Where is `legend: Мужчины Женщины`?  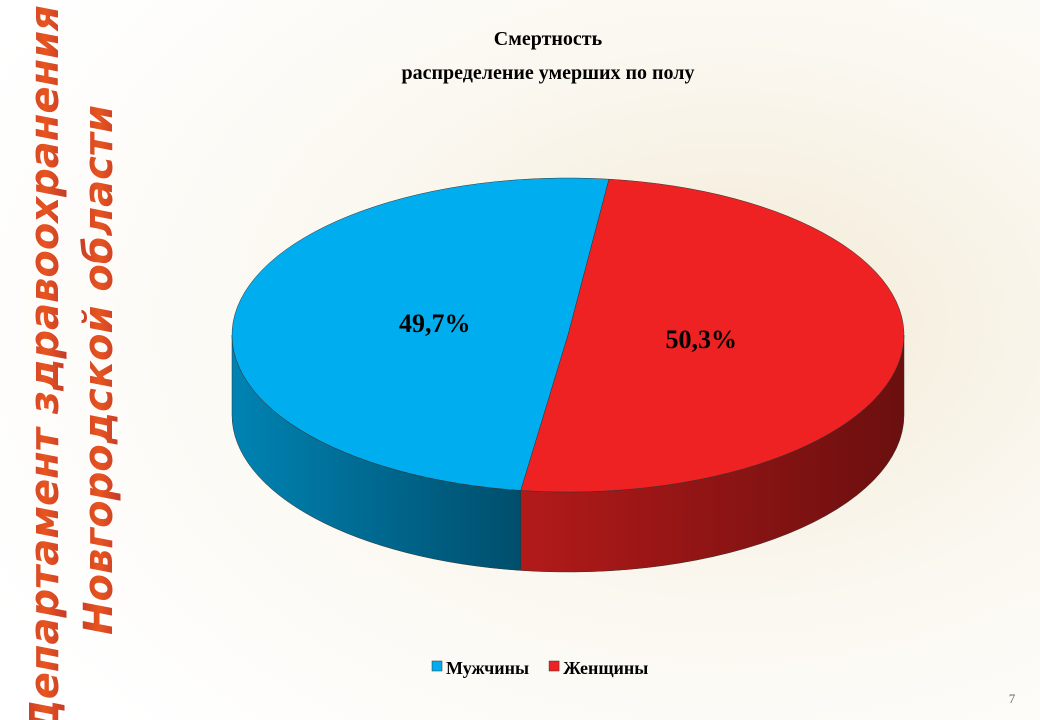
legend: Мужчины Женщины is located at coordinates (539, 668).